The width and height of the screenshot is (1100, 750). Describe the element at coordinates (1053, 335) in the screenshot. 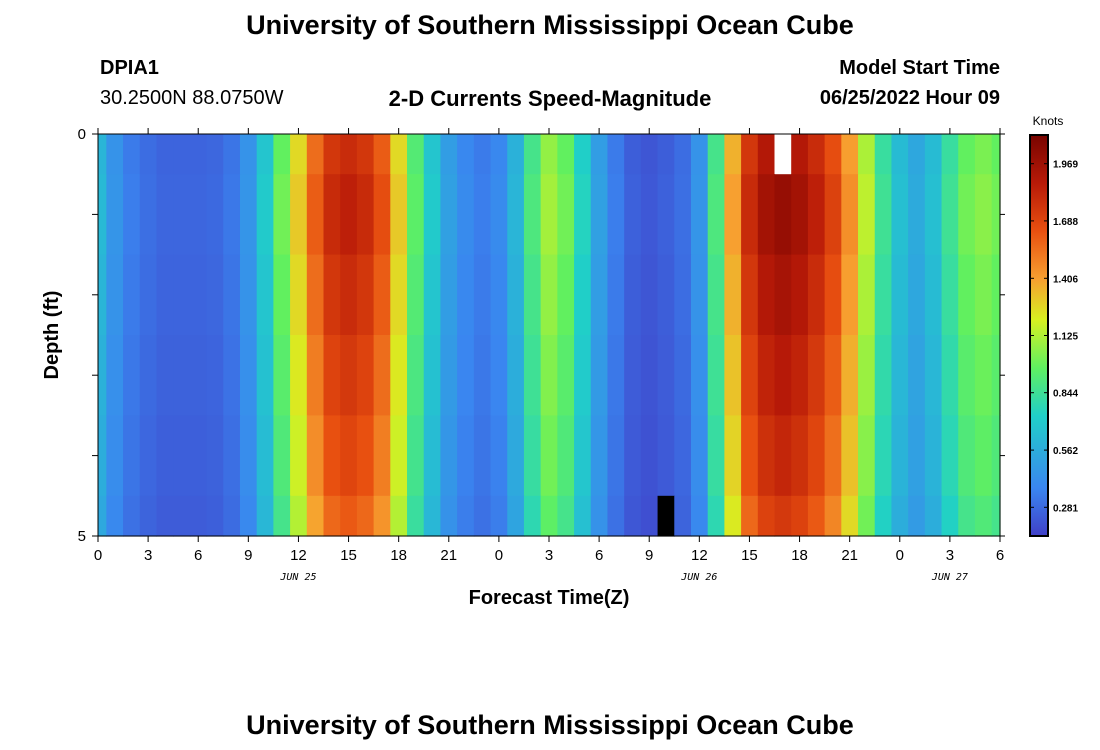

I see `colorbar: 1.969 1.688 1.406 1.125 0.844 0.562 0.281` at that location.